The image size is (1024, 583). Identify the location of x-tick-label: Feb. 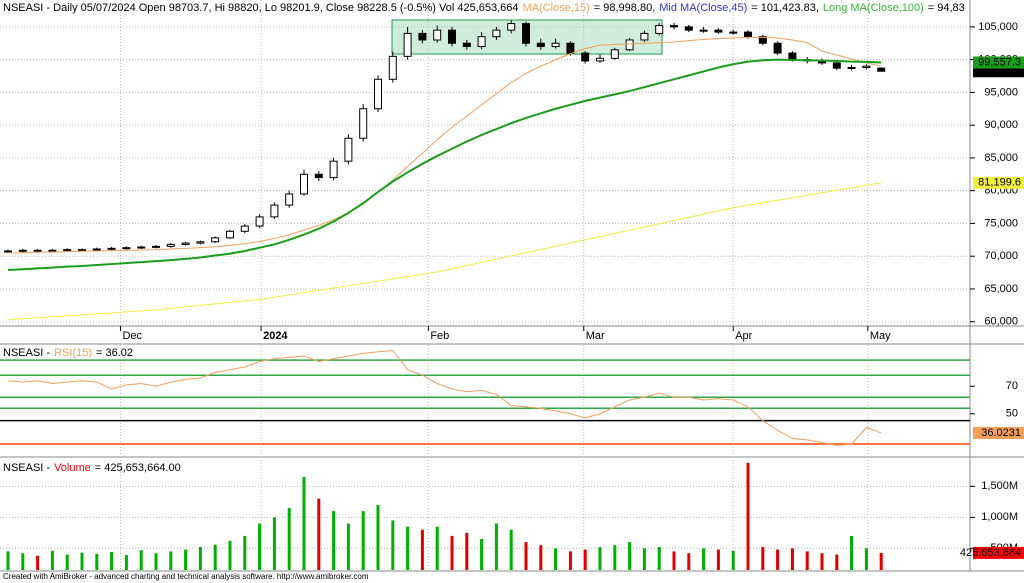
(439, 336).